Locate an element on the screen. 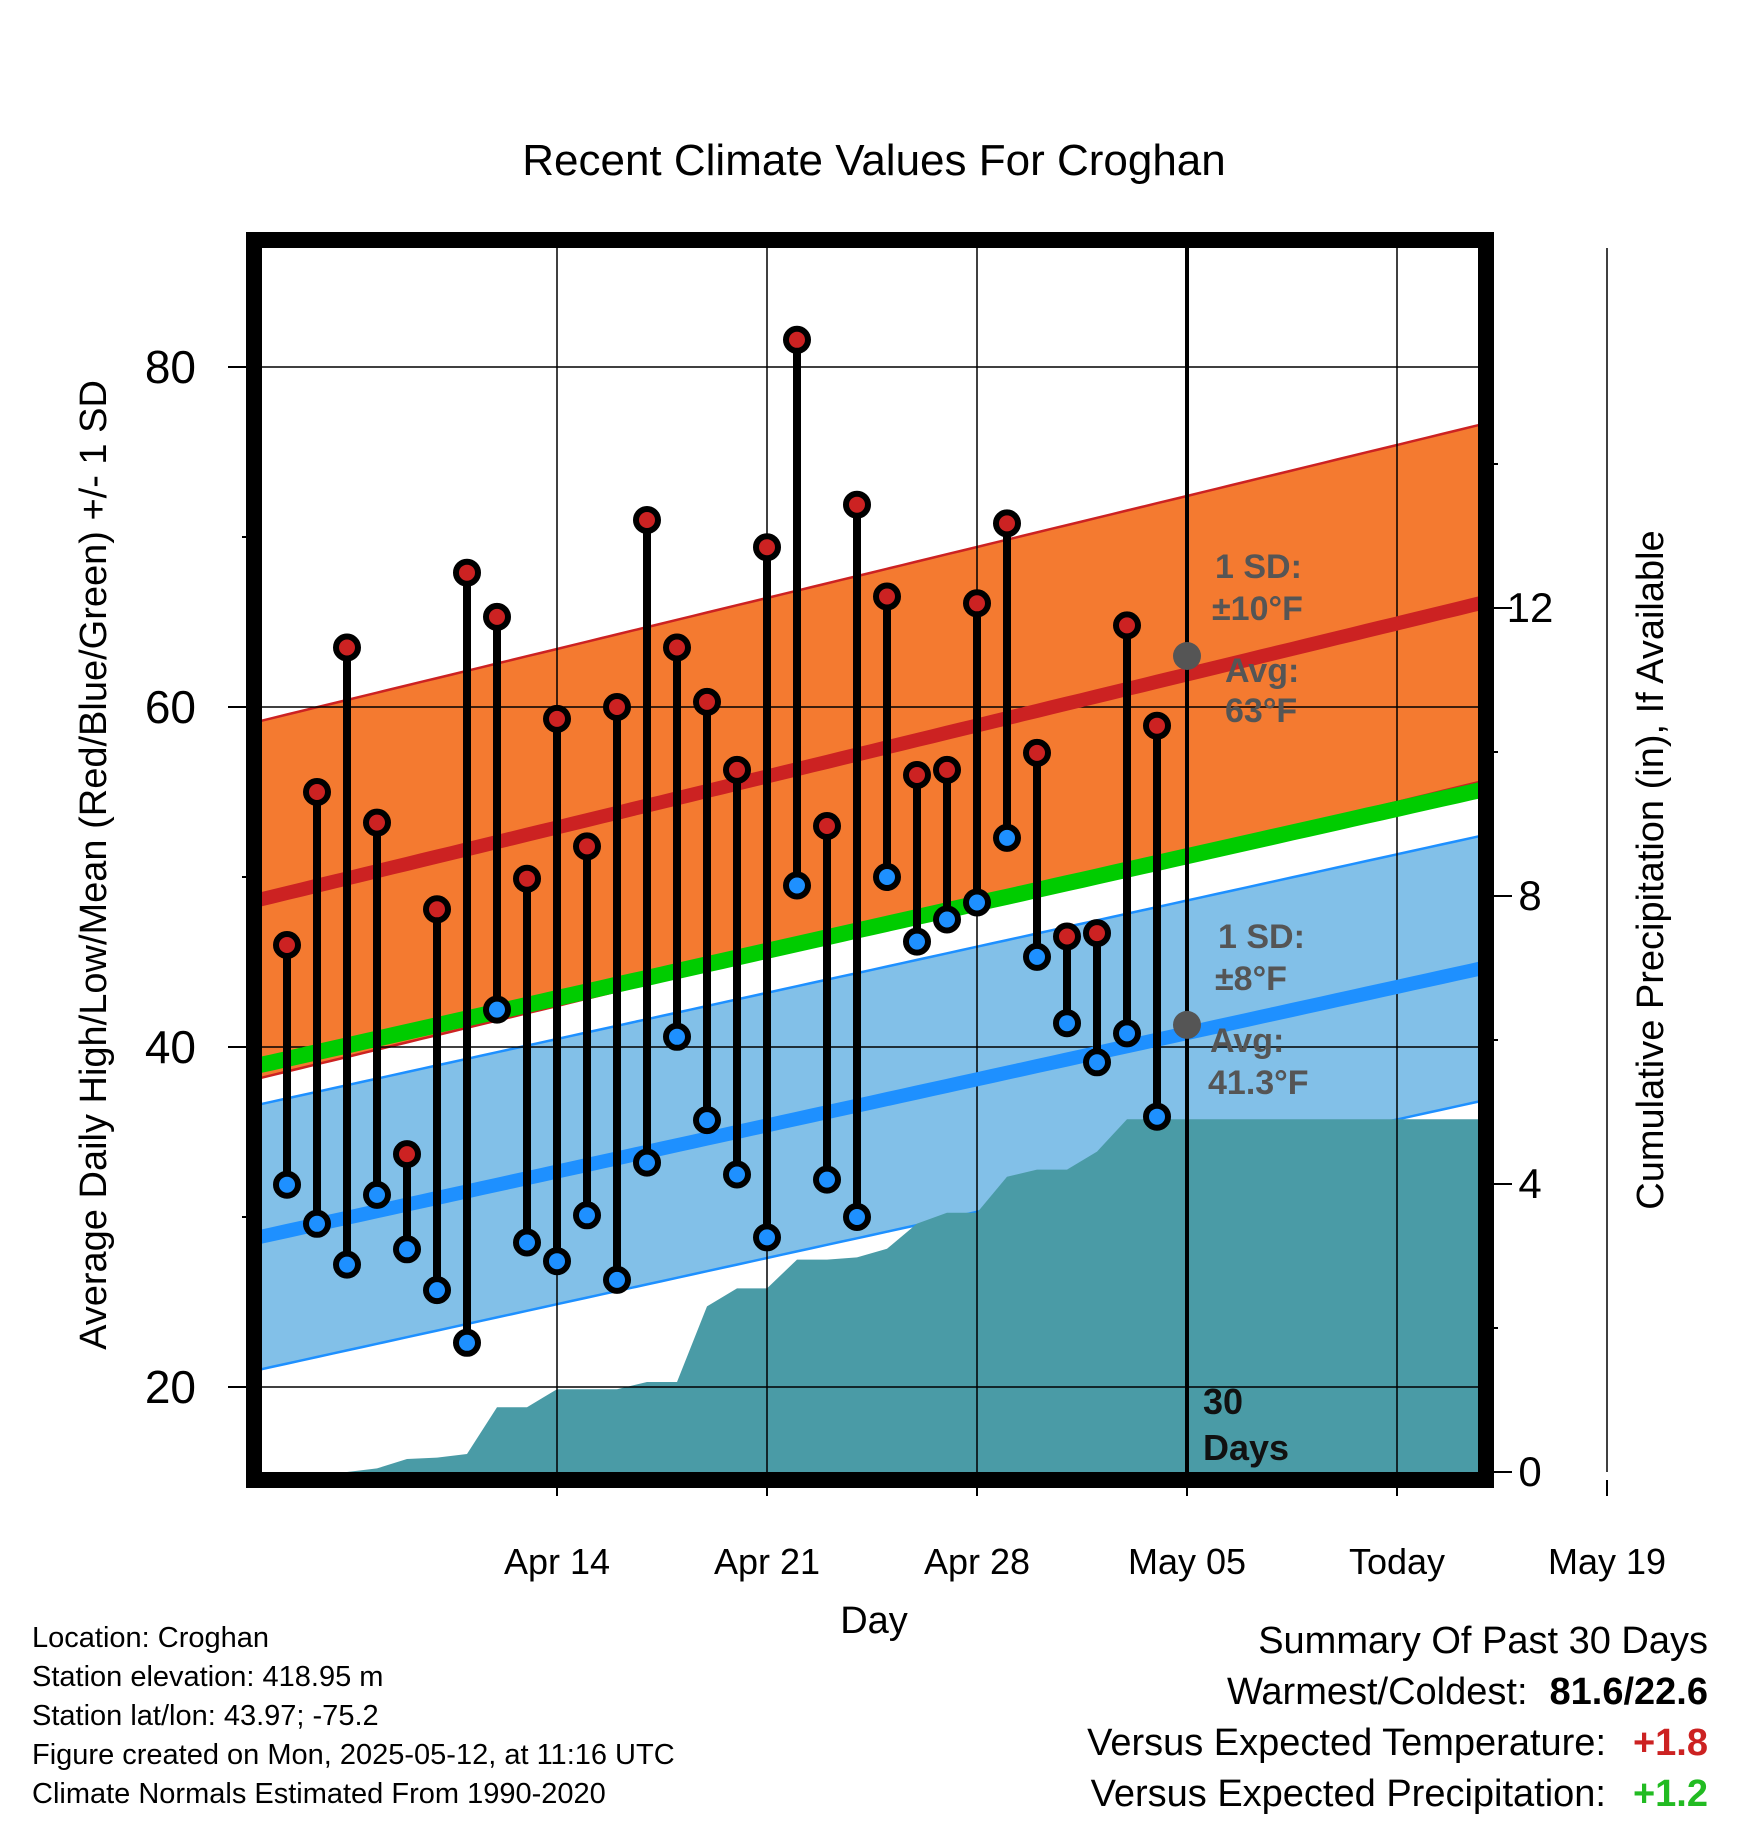  y-left-tick-label: 60 is located at coordinates (170, 707).